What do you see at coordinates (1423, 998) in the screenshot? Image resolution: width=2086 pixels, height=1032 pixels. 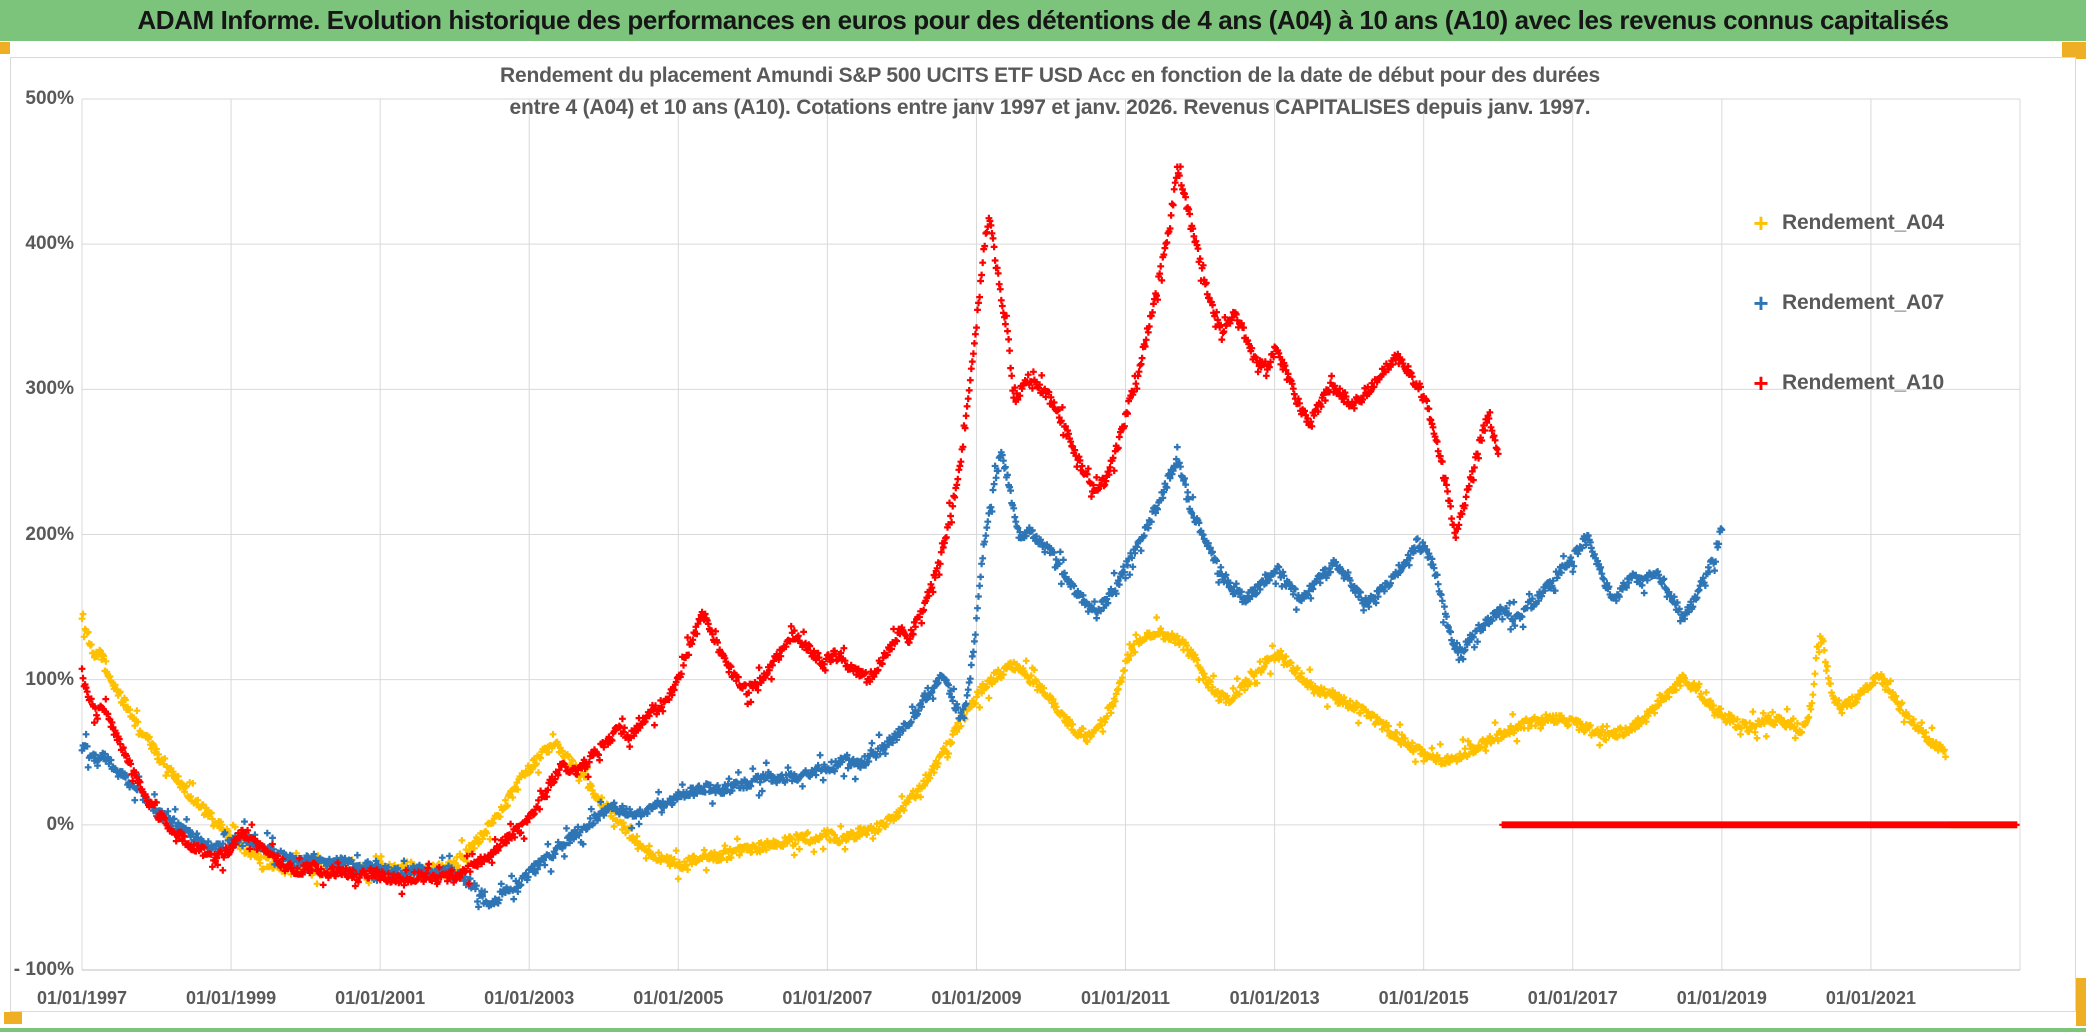 I see `x-axis-tick-label: 01/01/2015` at bounding box center [1423, 998].